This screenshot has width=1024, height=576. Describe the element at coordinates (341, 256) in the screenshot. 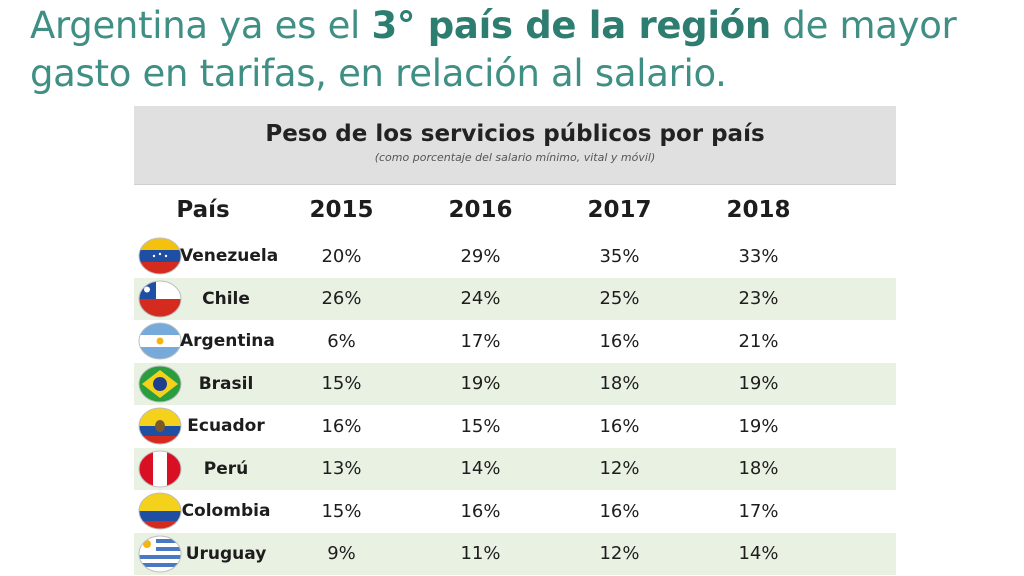

I see `value-cell-2015: 20%` at that location.